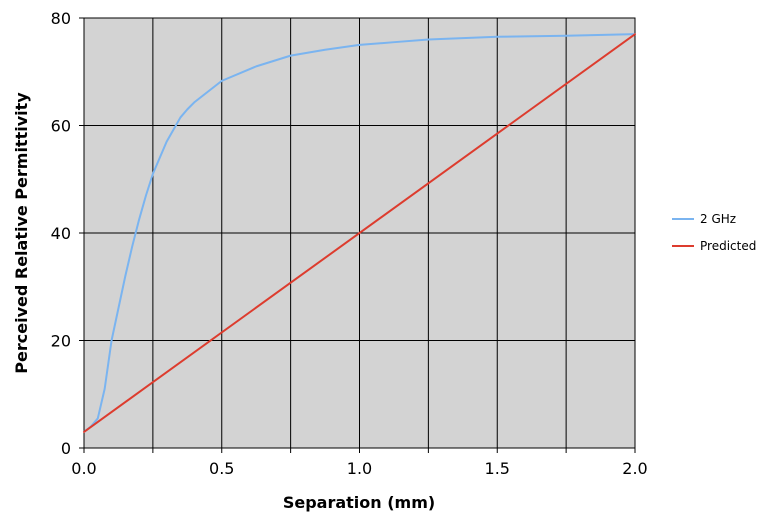 This screenshot has height=519, width=771. Describe the element at coordinates (21, 233) in the screenshot. I see `y-axis-title: Perceived Relative Permittivity` at that location.